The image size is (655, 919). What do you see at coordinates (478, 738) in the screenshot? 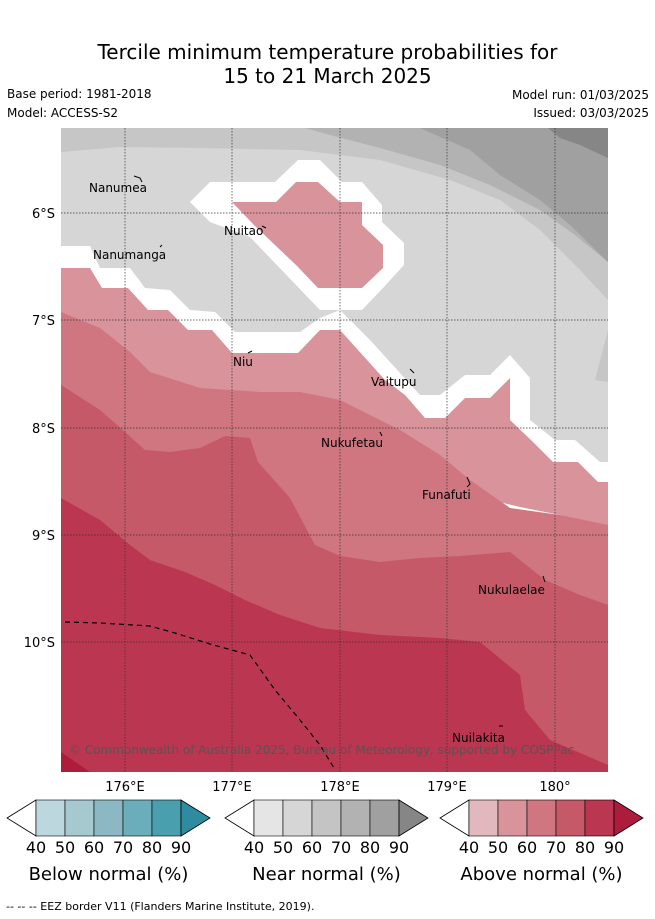
I see `island-label-nuilakita: Nuilakita` at bounding box center [478, 738].